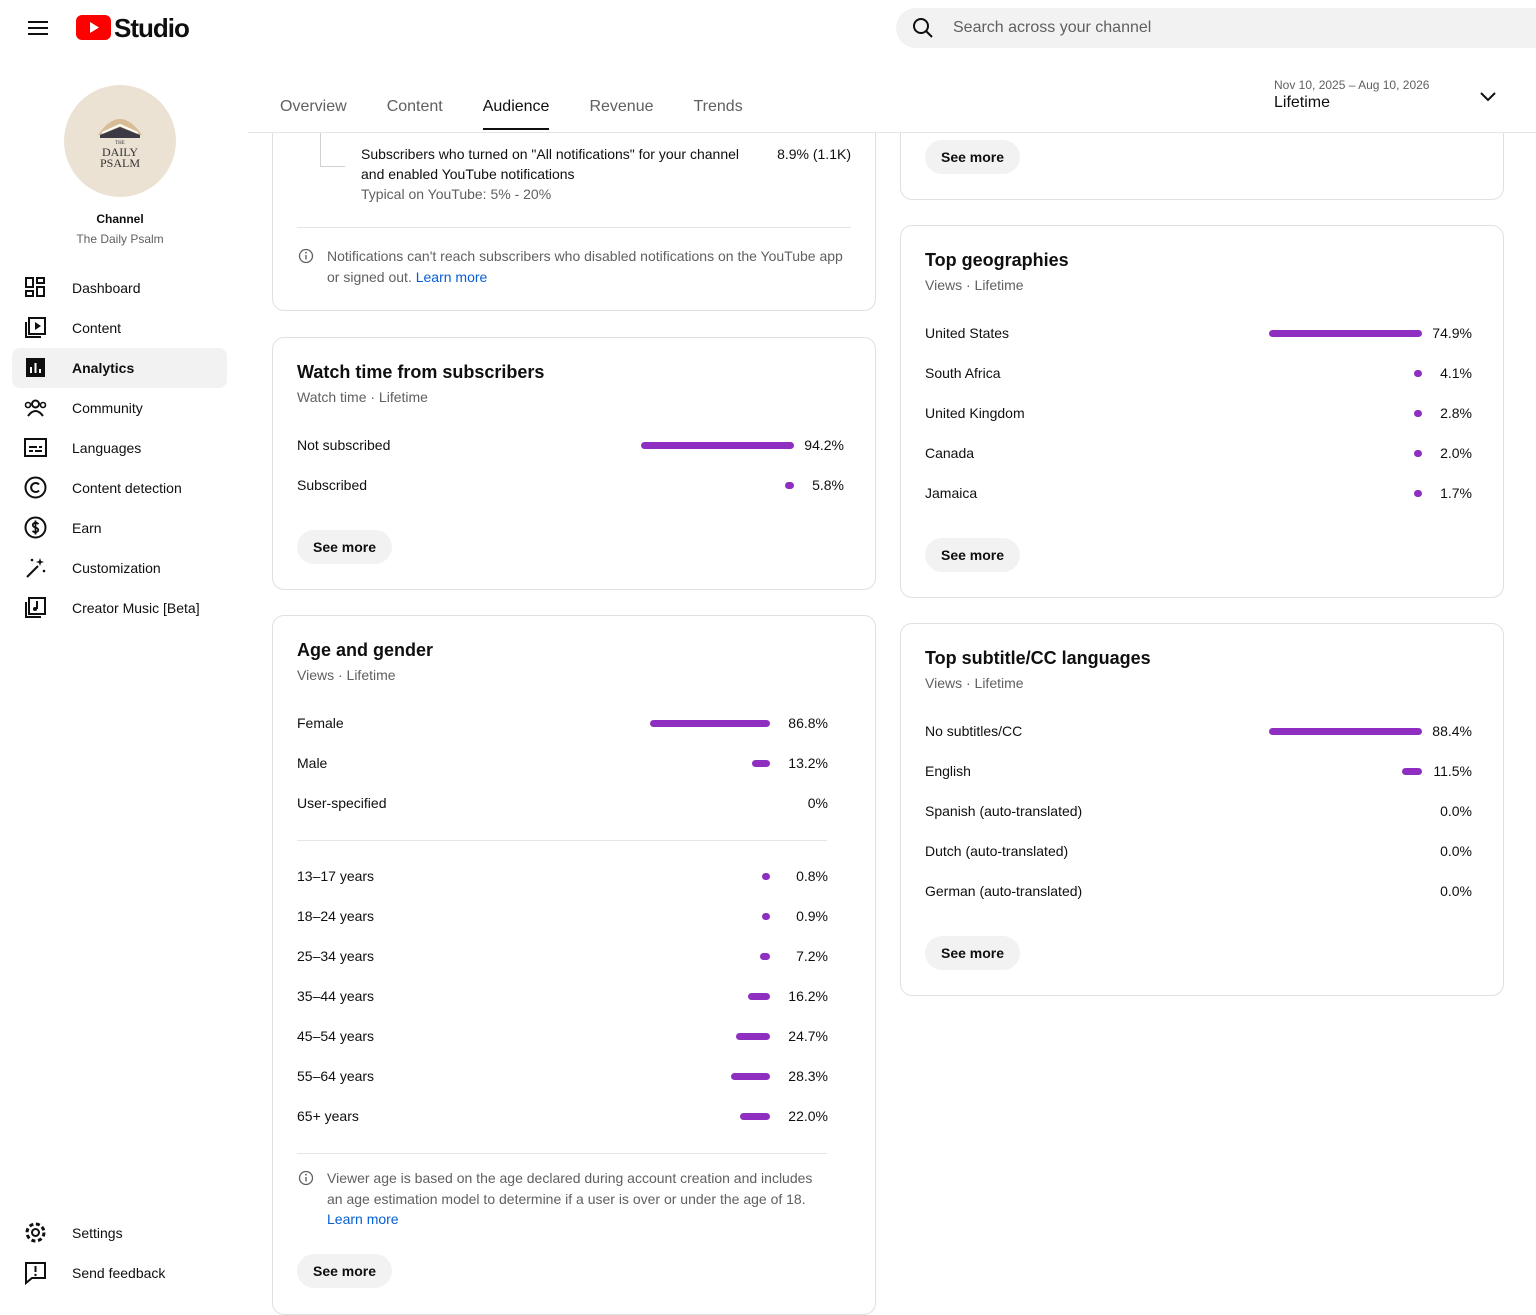 The image size is (1536, 1315). I want to click on avatar-art, so click(120, 128).